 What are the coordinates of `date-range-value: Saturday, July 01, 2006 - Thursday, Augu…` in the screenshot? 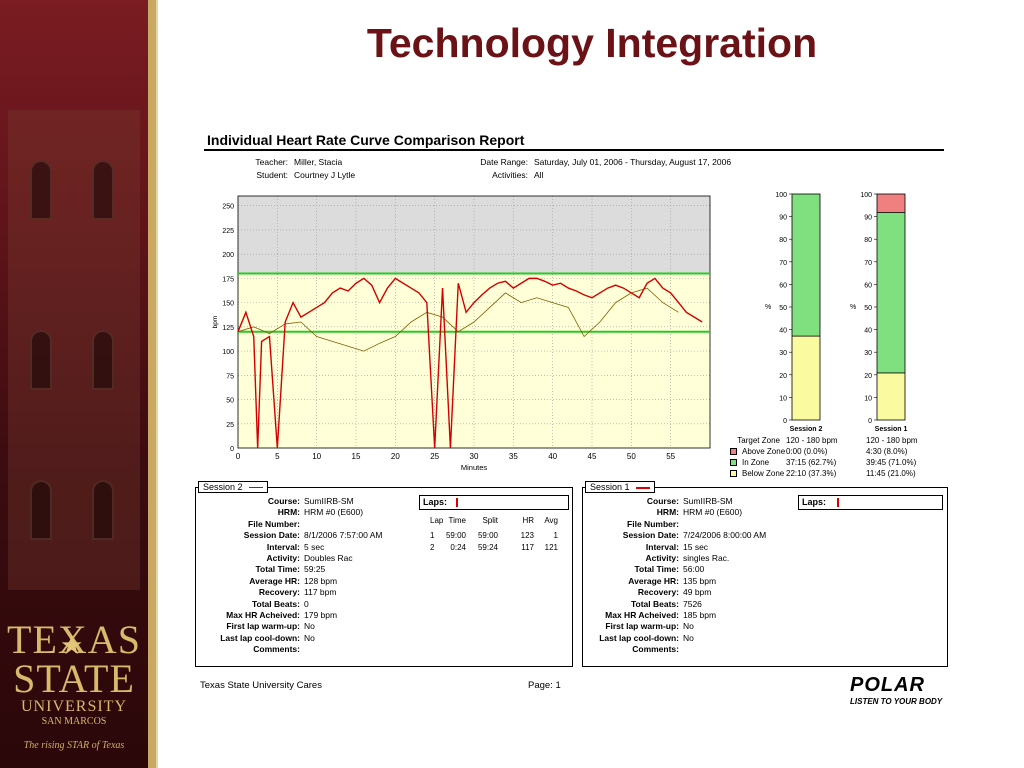 It's located at (633, 162).